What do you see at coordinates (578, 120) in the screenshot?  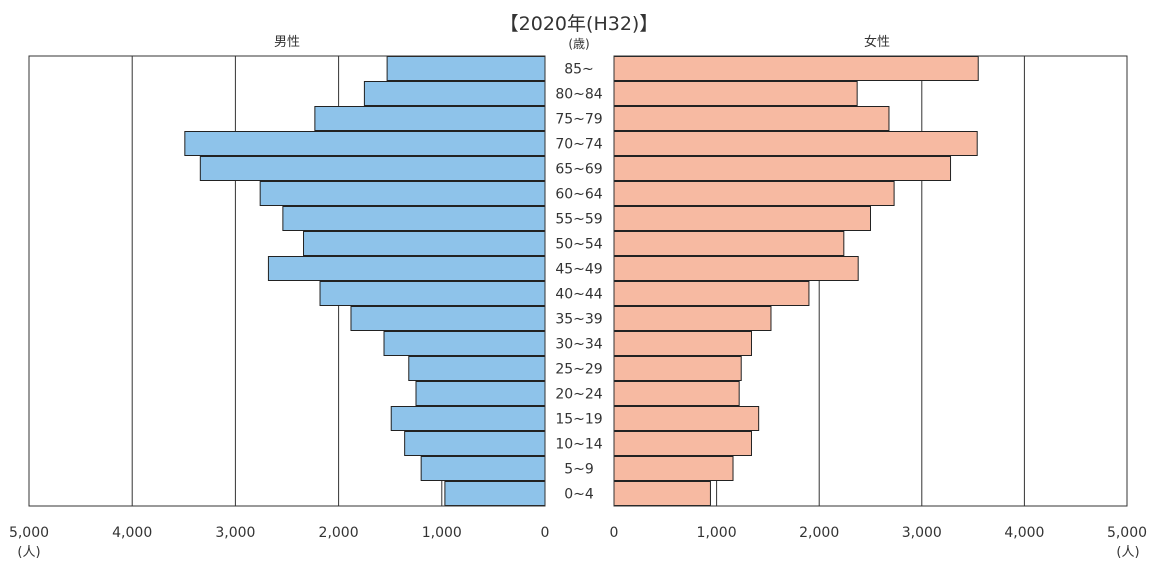 I see `age-category-label: 75~79` at bounding box center [578, 120].